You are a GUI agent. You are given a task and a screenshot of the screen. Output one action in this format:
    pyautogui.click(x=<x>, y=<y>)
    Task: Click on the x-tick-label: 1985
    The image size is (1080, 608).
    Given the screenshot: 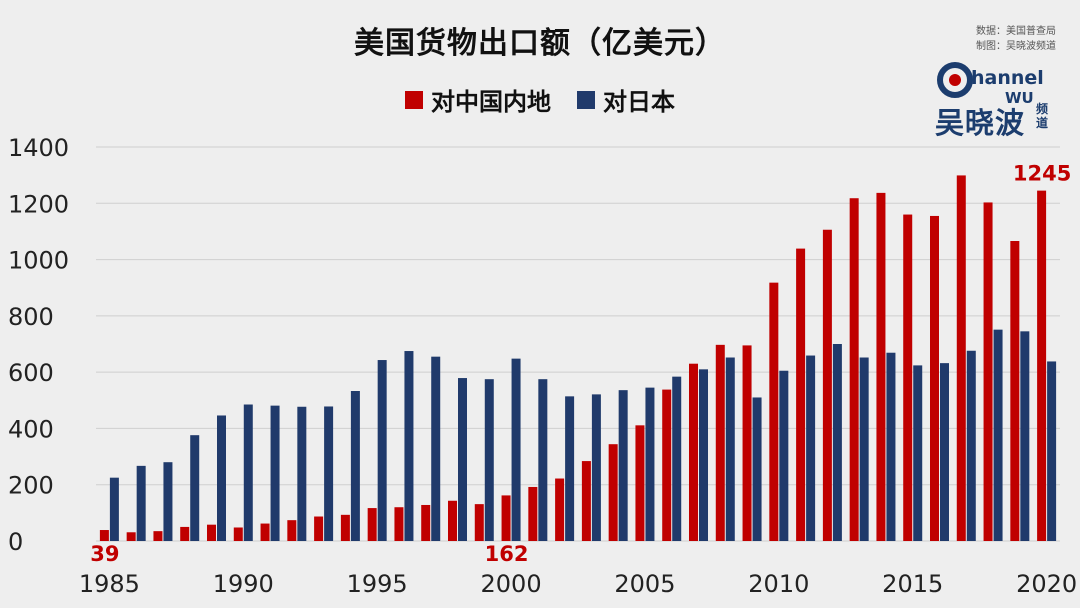 What is the action you would take?
    pyautogui.click(x=109, y=584)
    